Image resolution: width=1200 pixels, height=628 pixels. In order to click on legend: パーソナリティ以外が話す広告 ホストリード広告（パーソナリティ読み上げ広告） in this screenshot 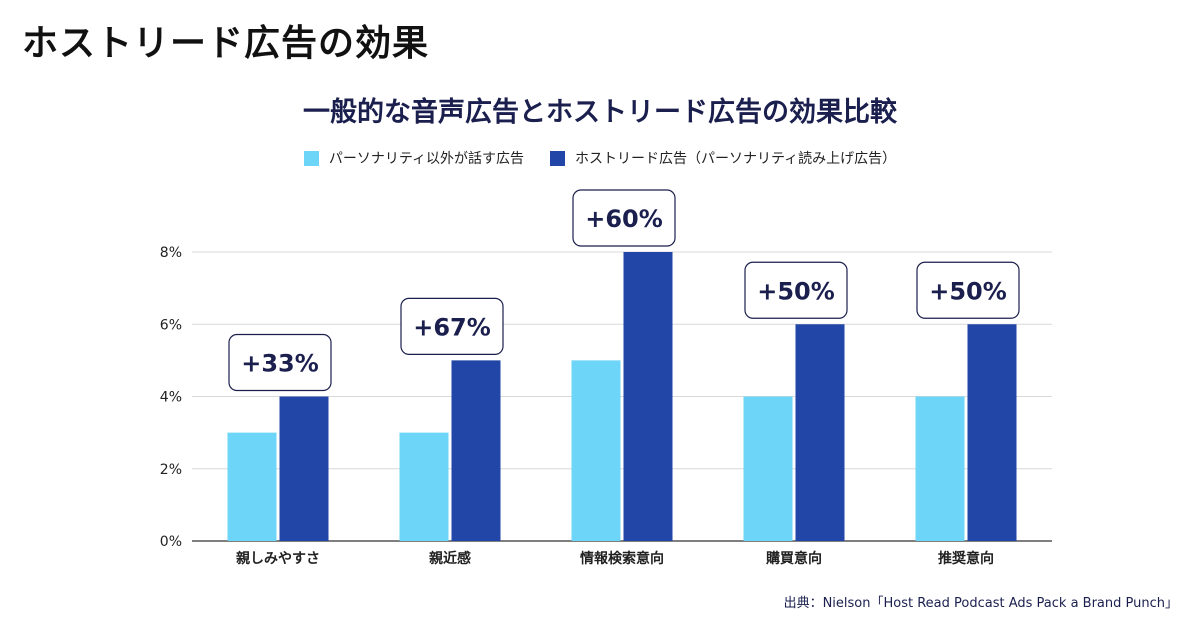, I will do `click(600, 158)`.